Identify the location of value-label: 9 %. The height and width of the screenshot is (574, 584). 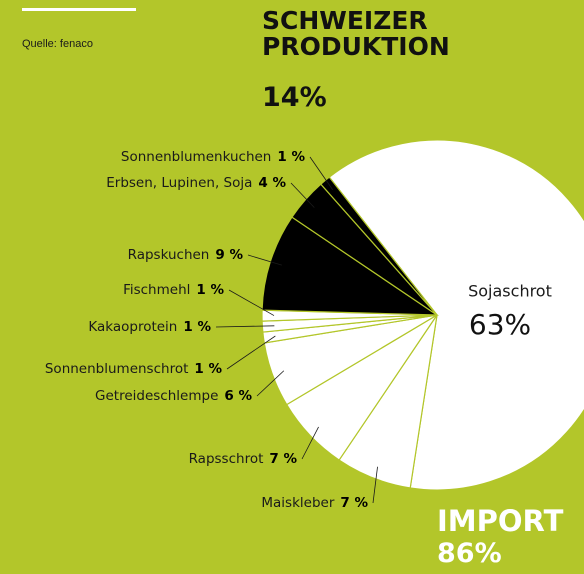
(229, 255).